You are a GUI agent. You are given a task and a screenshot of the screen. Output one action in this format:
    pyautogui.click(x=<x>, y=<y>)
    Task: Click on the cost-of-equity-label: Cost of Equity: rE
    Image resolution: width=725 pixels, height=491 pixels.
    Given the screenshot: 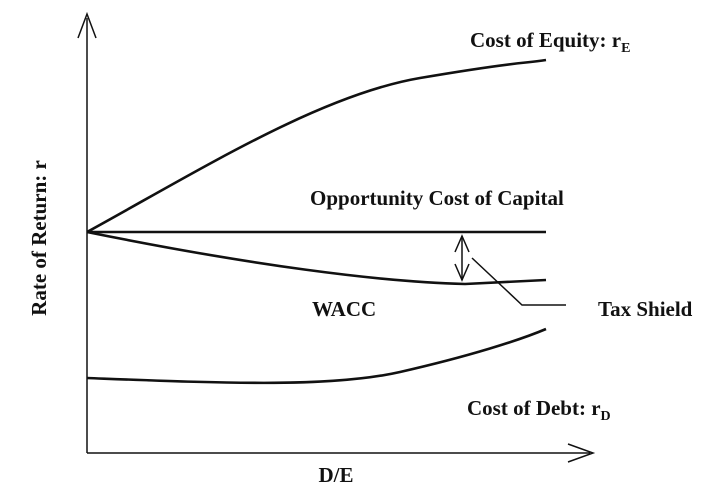 What is the action you would take?
    pyautogui.click(x=550, y=42)
    